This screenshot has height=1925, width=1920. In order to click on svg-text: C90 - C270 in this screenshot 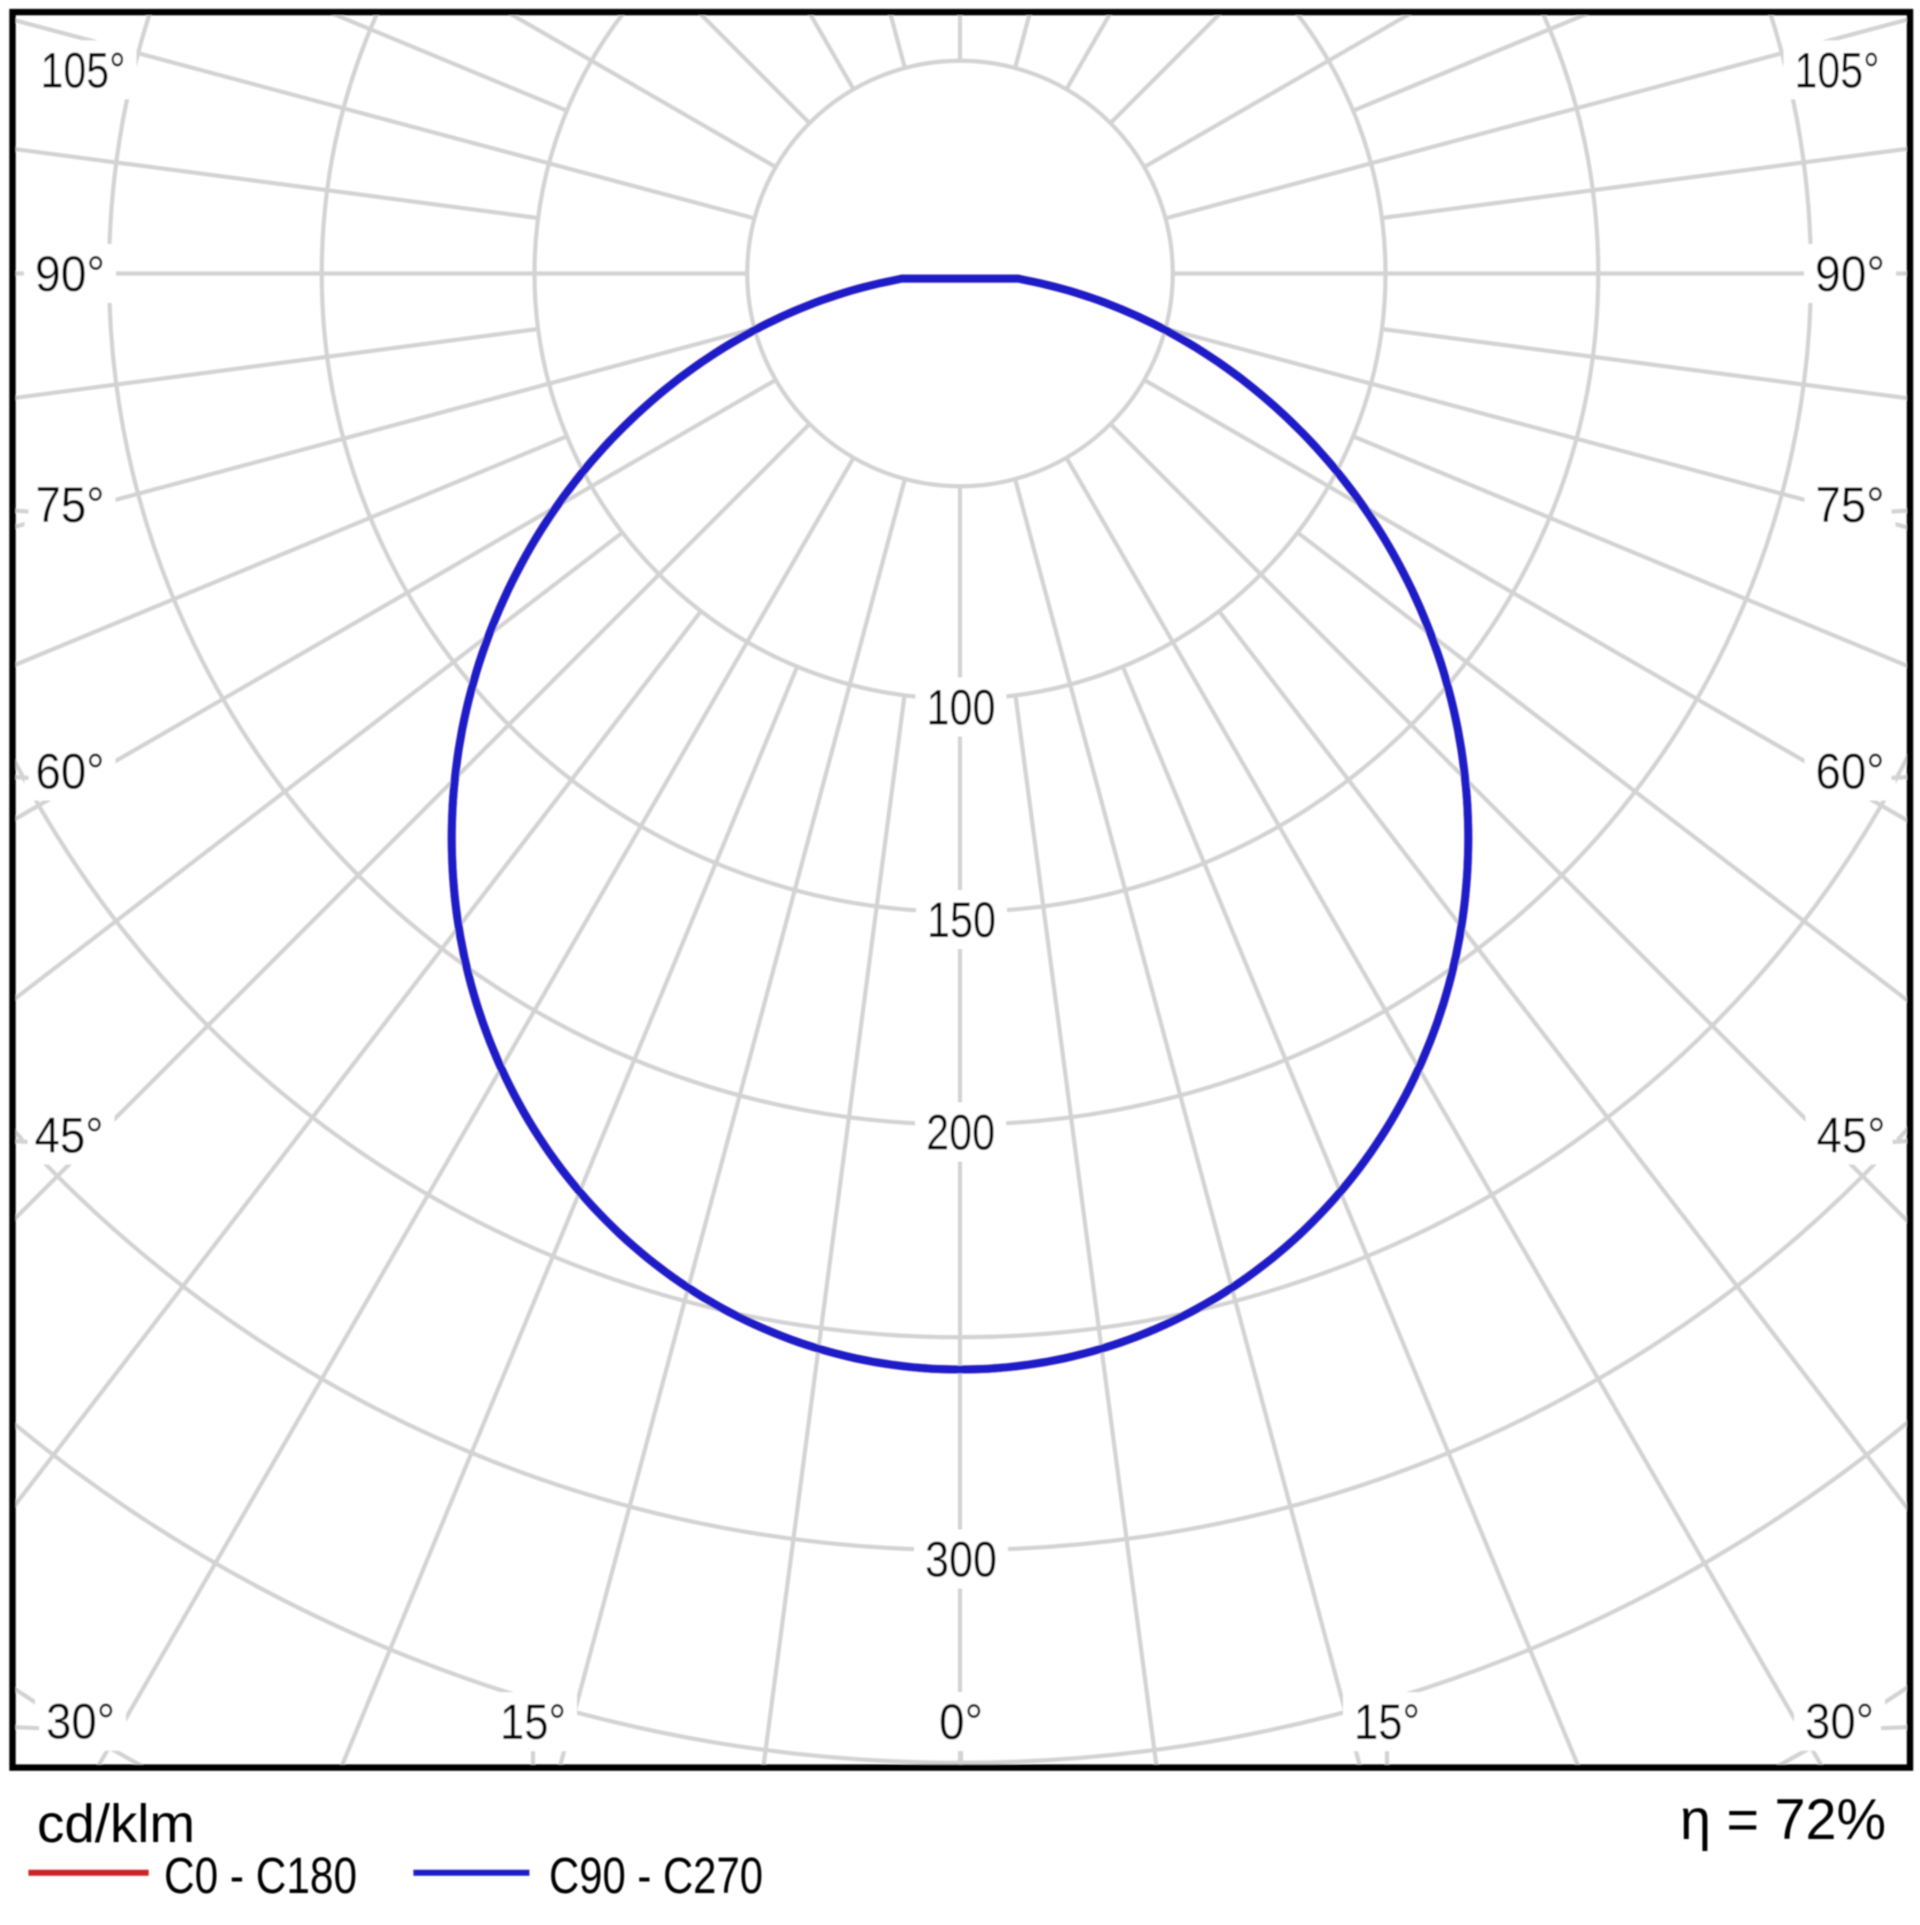, I will do `click(656, 1875)`.